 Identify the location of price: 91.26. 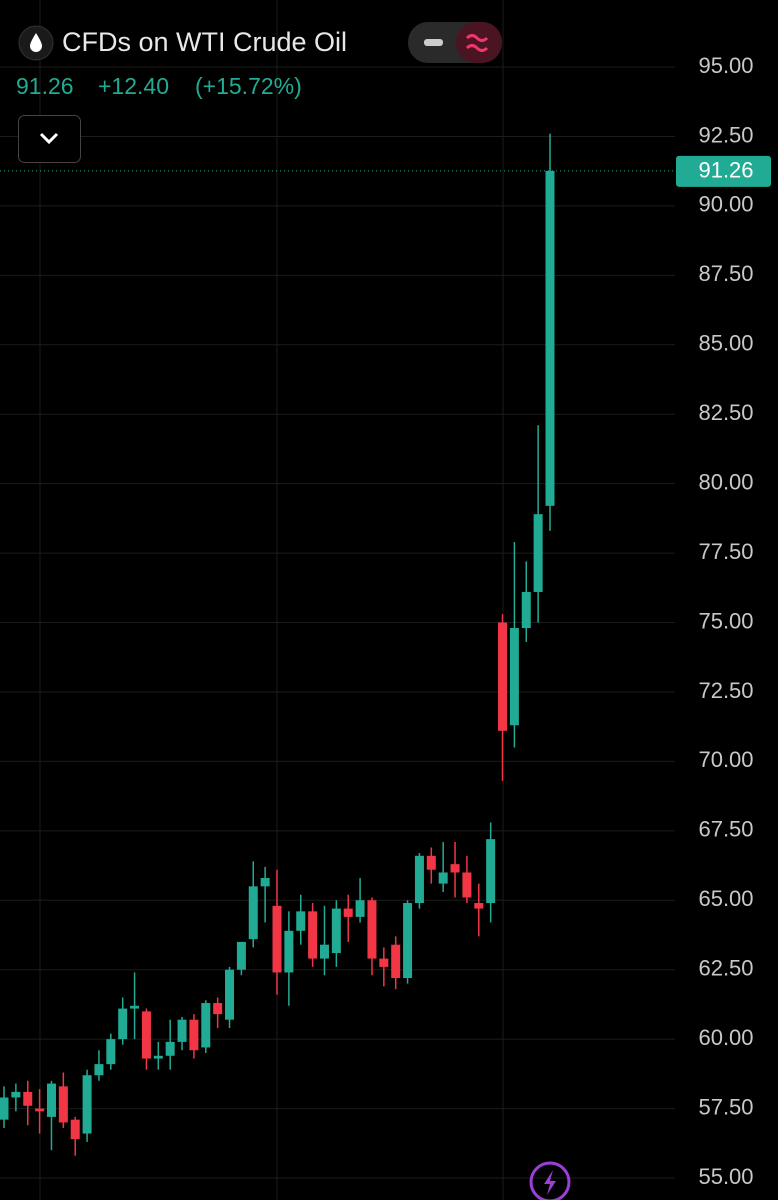
(45, 86).